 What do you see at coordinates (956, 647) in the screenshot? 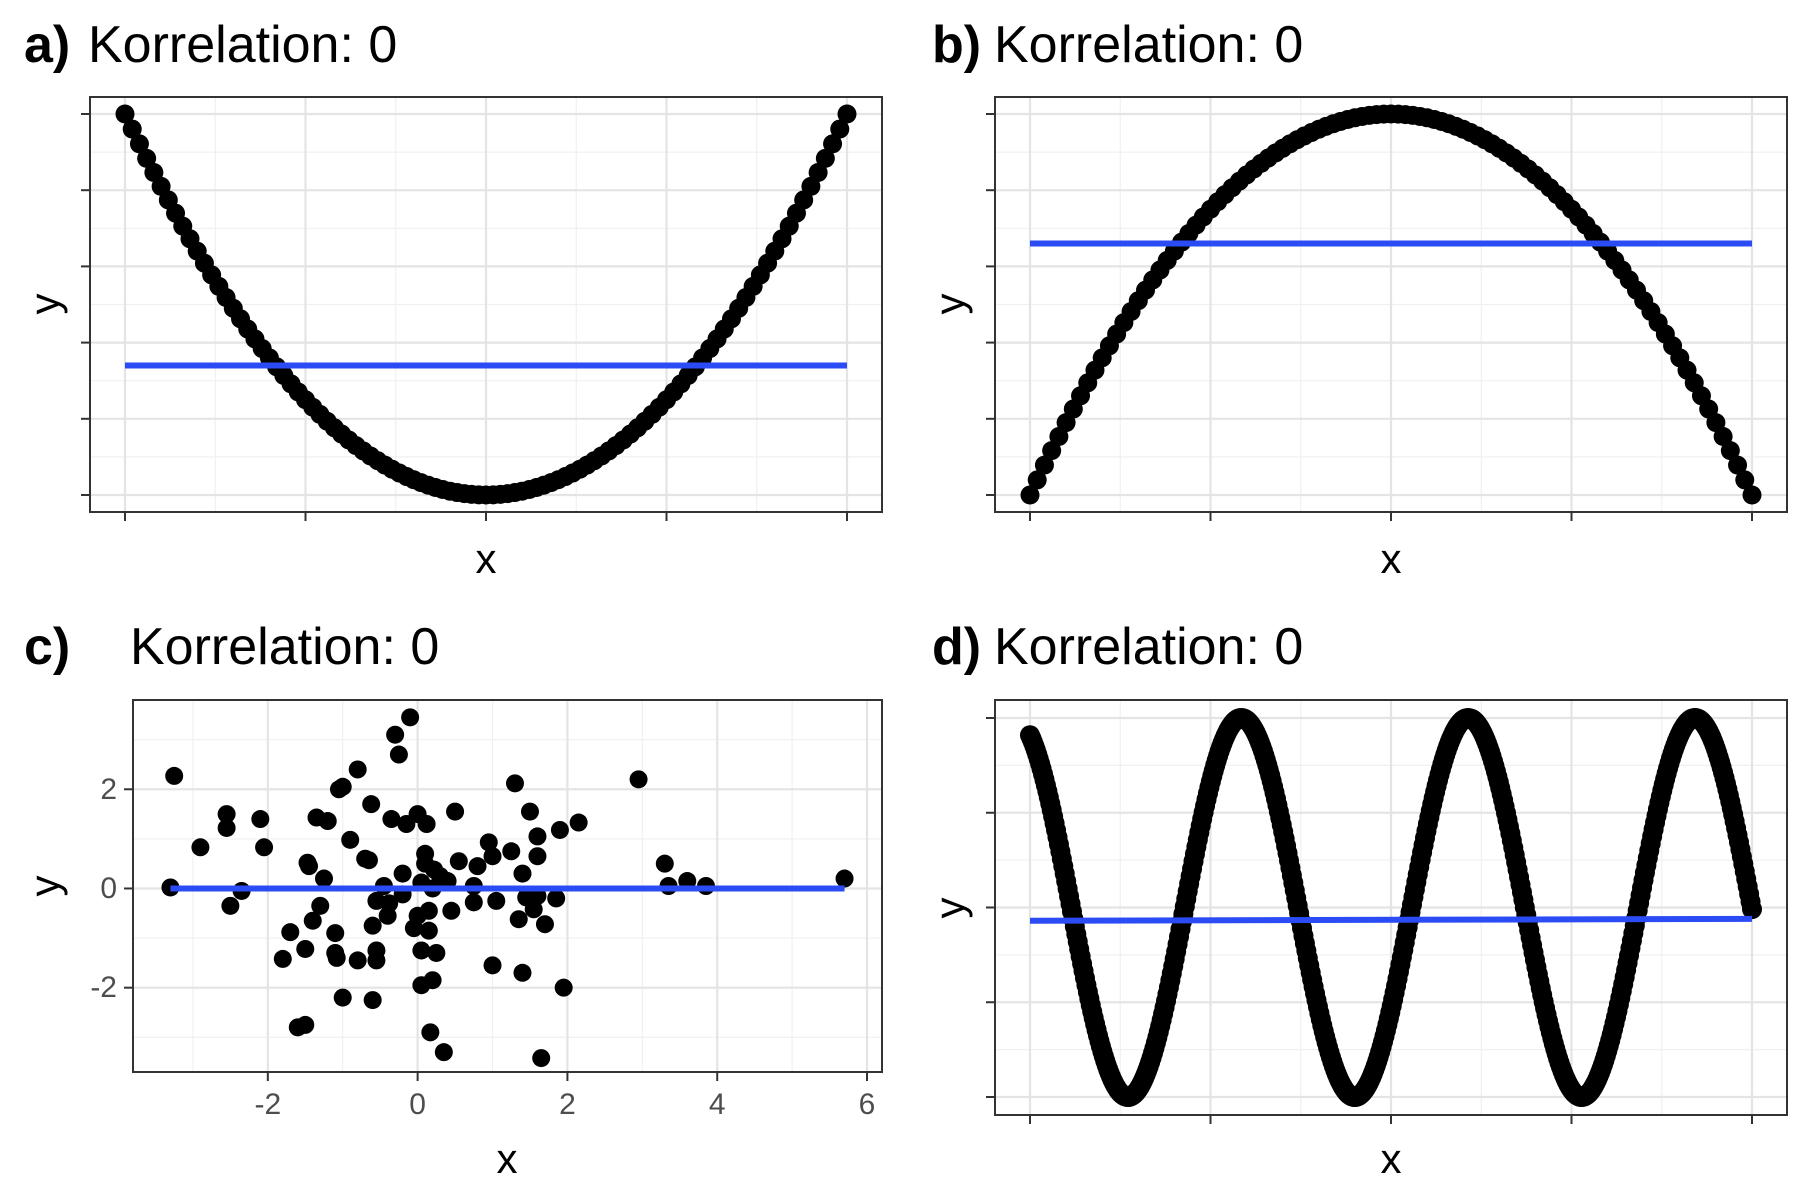
I see `panel-d-tag: d)` at bounding box center [956, 647].